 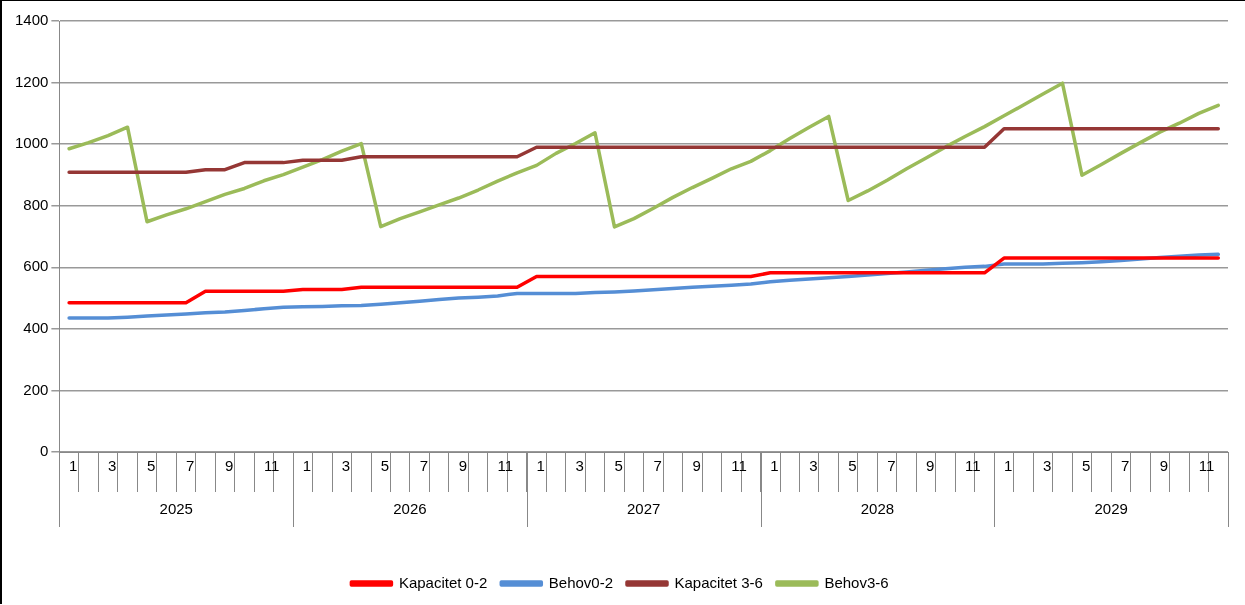 What do you see at coordinates (176, 509) in the screenshot?
I see `text: 2025` at bounding box center [176, 509].